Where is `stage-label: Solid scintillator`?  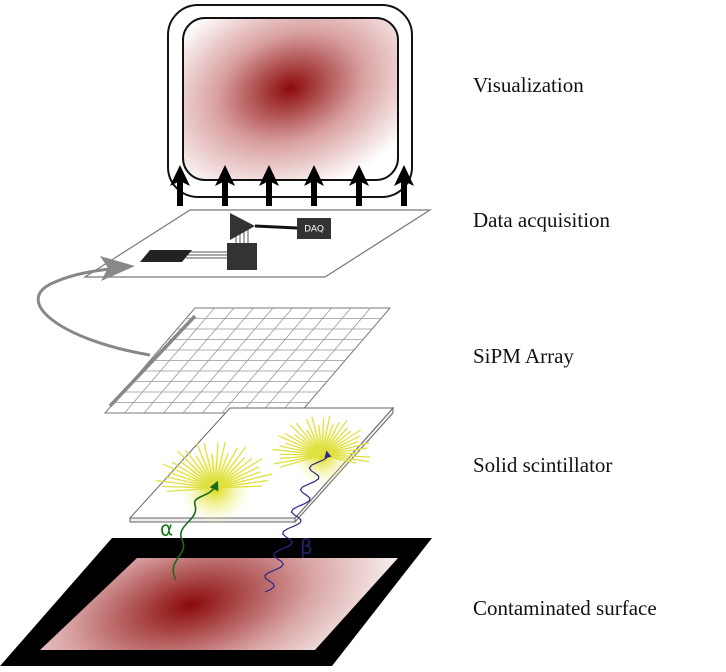 stage-label: Solid scintillator is located at coordinates (542, 465).